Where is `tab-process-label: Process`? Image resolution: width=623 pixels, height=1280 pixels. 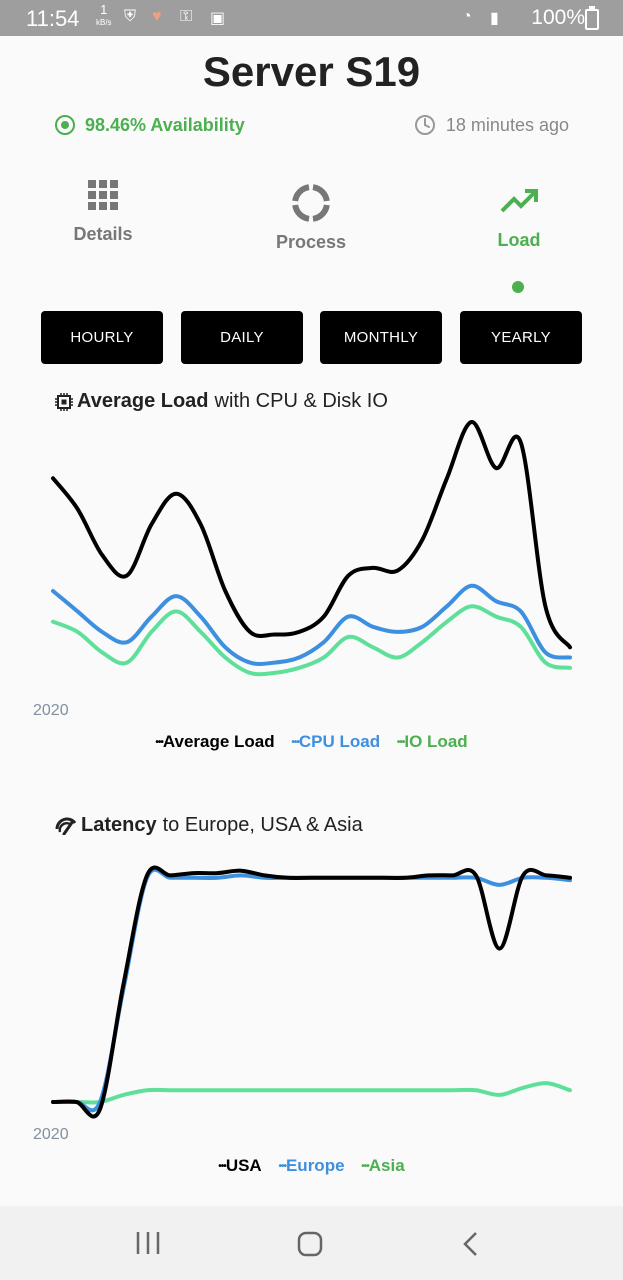
tab-process-label: Process is located at coordinates (311, 242).